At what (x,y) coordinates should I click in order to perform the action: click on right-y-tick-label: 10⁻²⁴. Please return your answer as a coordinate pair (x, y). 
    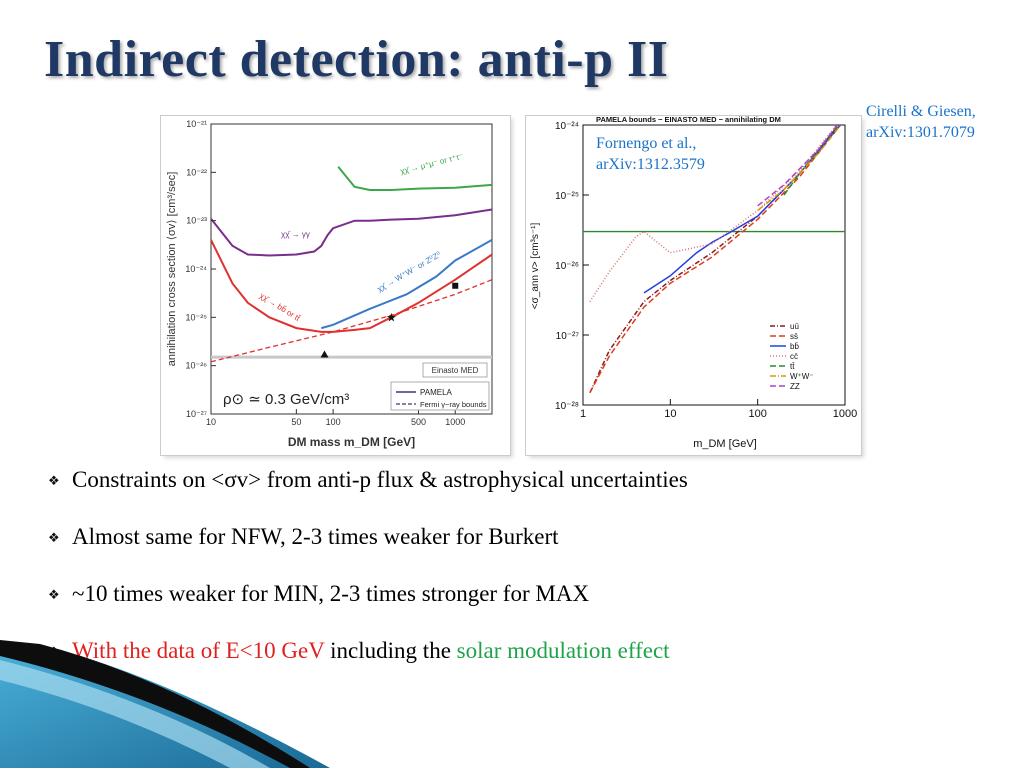
    Looking at the image, I should click on (567, 126).